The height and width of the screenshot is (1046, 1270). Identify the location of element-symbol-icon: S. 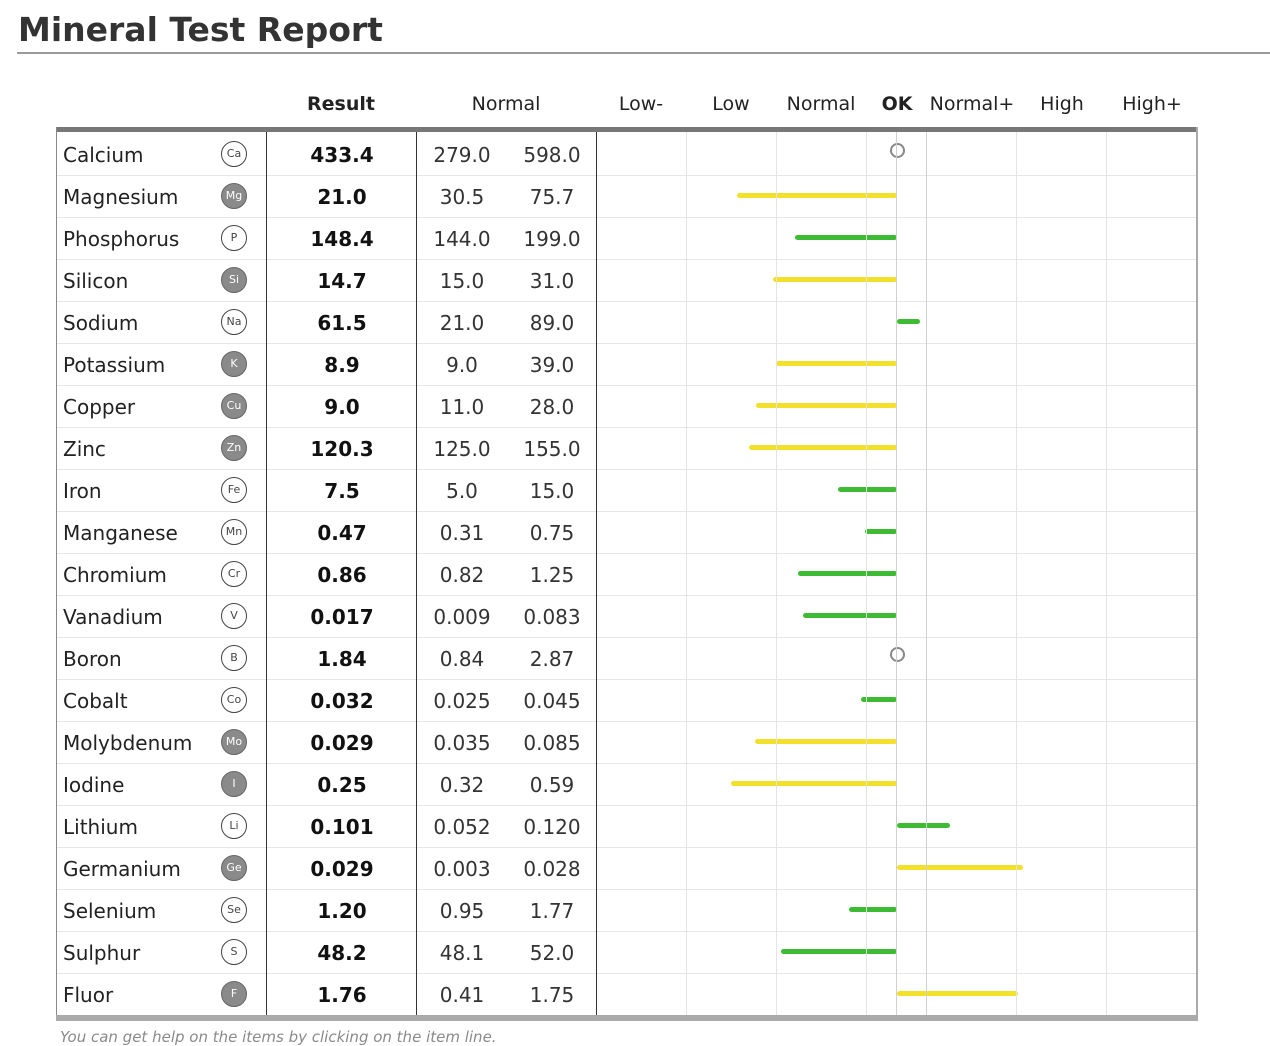
(234, 952).